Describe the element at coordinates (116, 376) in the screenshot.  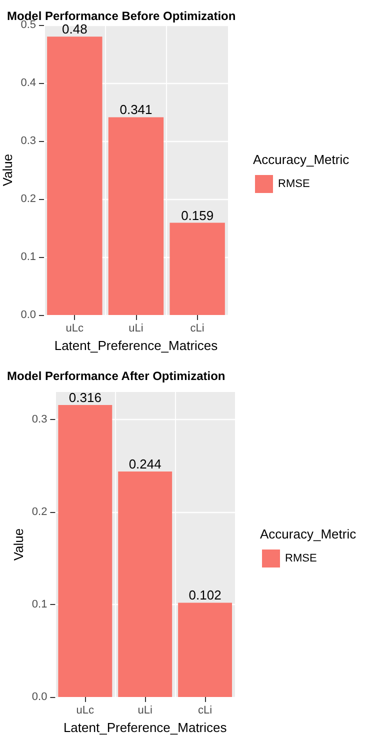
I see `chart-title: Model Performance After Optimization` at that location.